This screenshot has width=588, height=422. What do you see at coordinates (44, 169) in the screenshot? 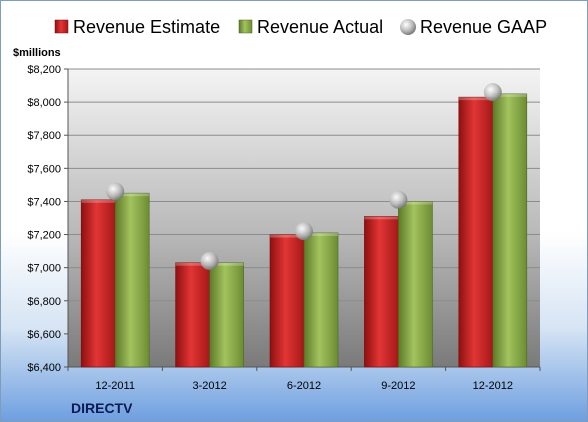
I see `y-tick-label: $7,600` at bounding box center [44, 169].